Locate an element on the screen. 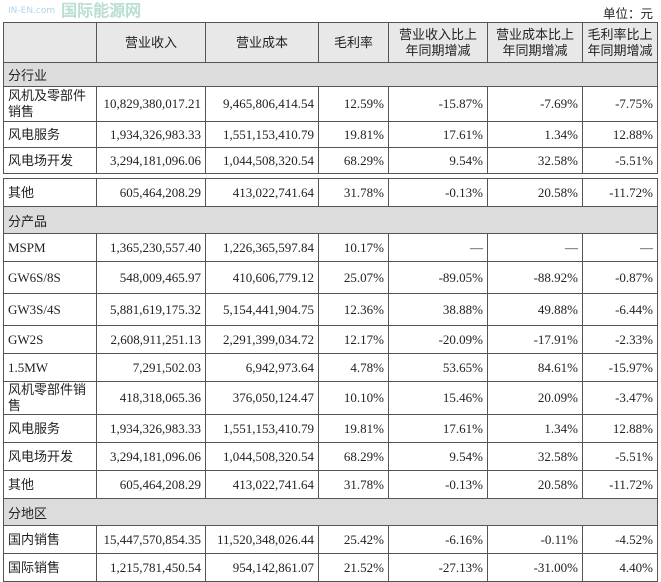 The width and height of the screenshot is (661, 582). value-cell: 25.42% is located at coordinates (353, 539).